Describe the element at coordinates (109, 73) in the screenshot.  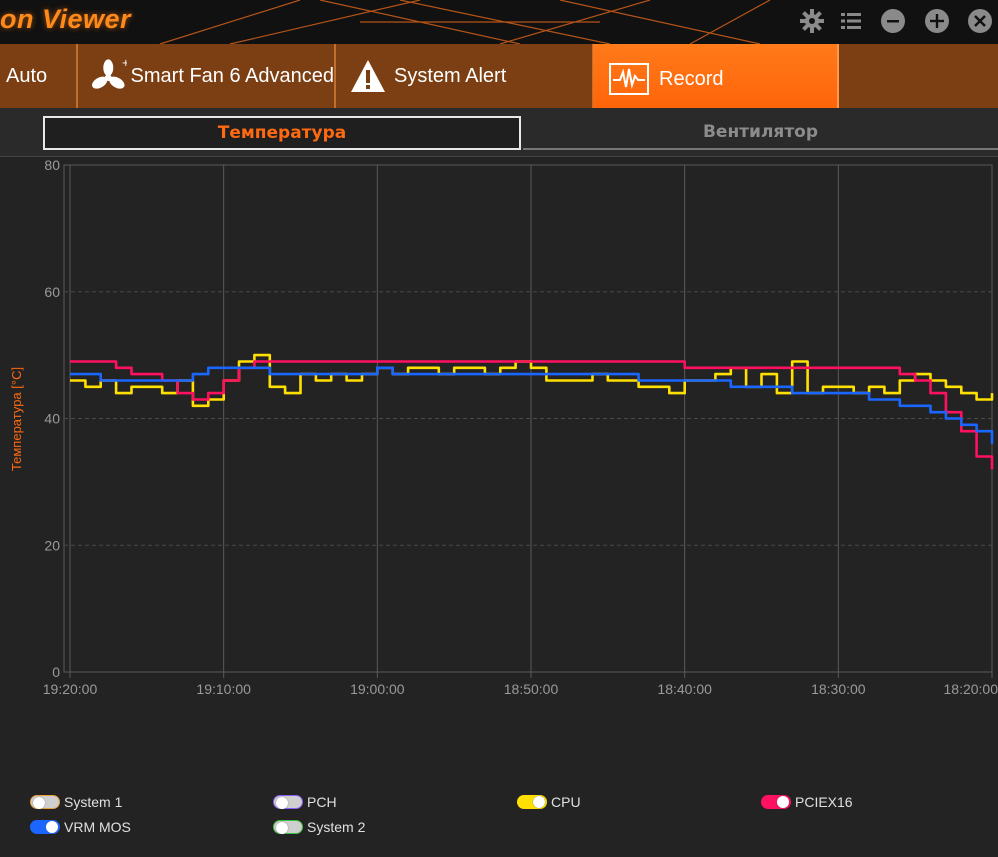
I see `fan-icon: +` at that location.